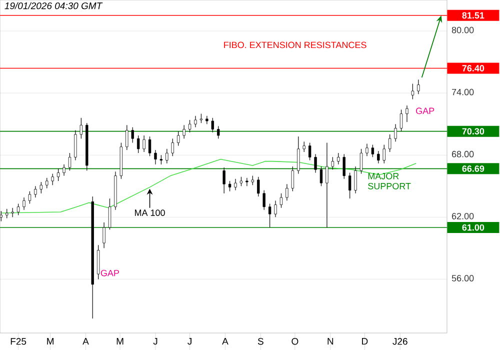 This screenshot has width=500, height=350. What do you see at coordinates (295, 45) in the screenshot?
I see `annotation: FIBO. EXTENSION RESISTANCES` at bounding box center [295, 45].